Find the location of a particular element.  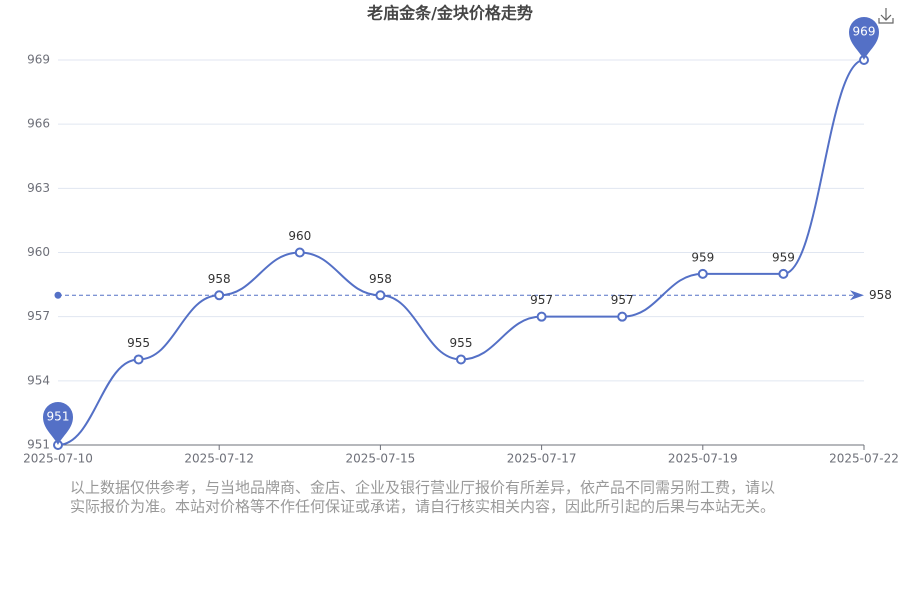

average-label: 958 is located at coordinates (880, 295).